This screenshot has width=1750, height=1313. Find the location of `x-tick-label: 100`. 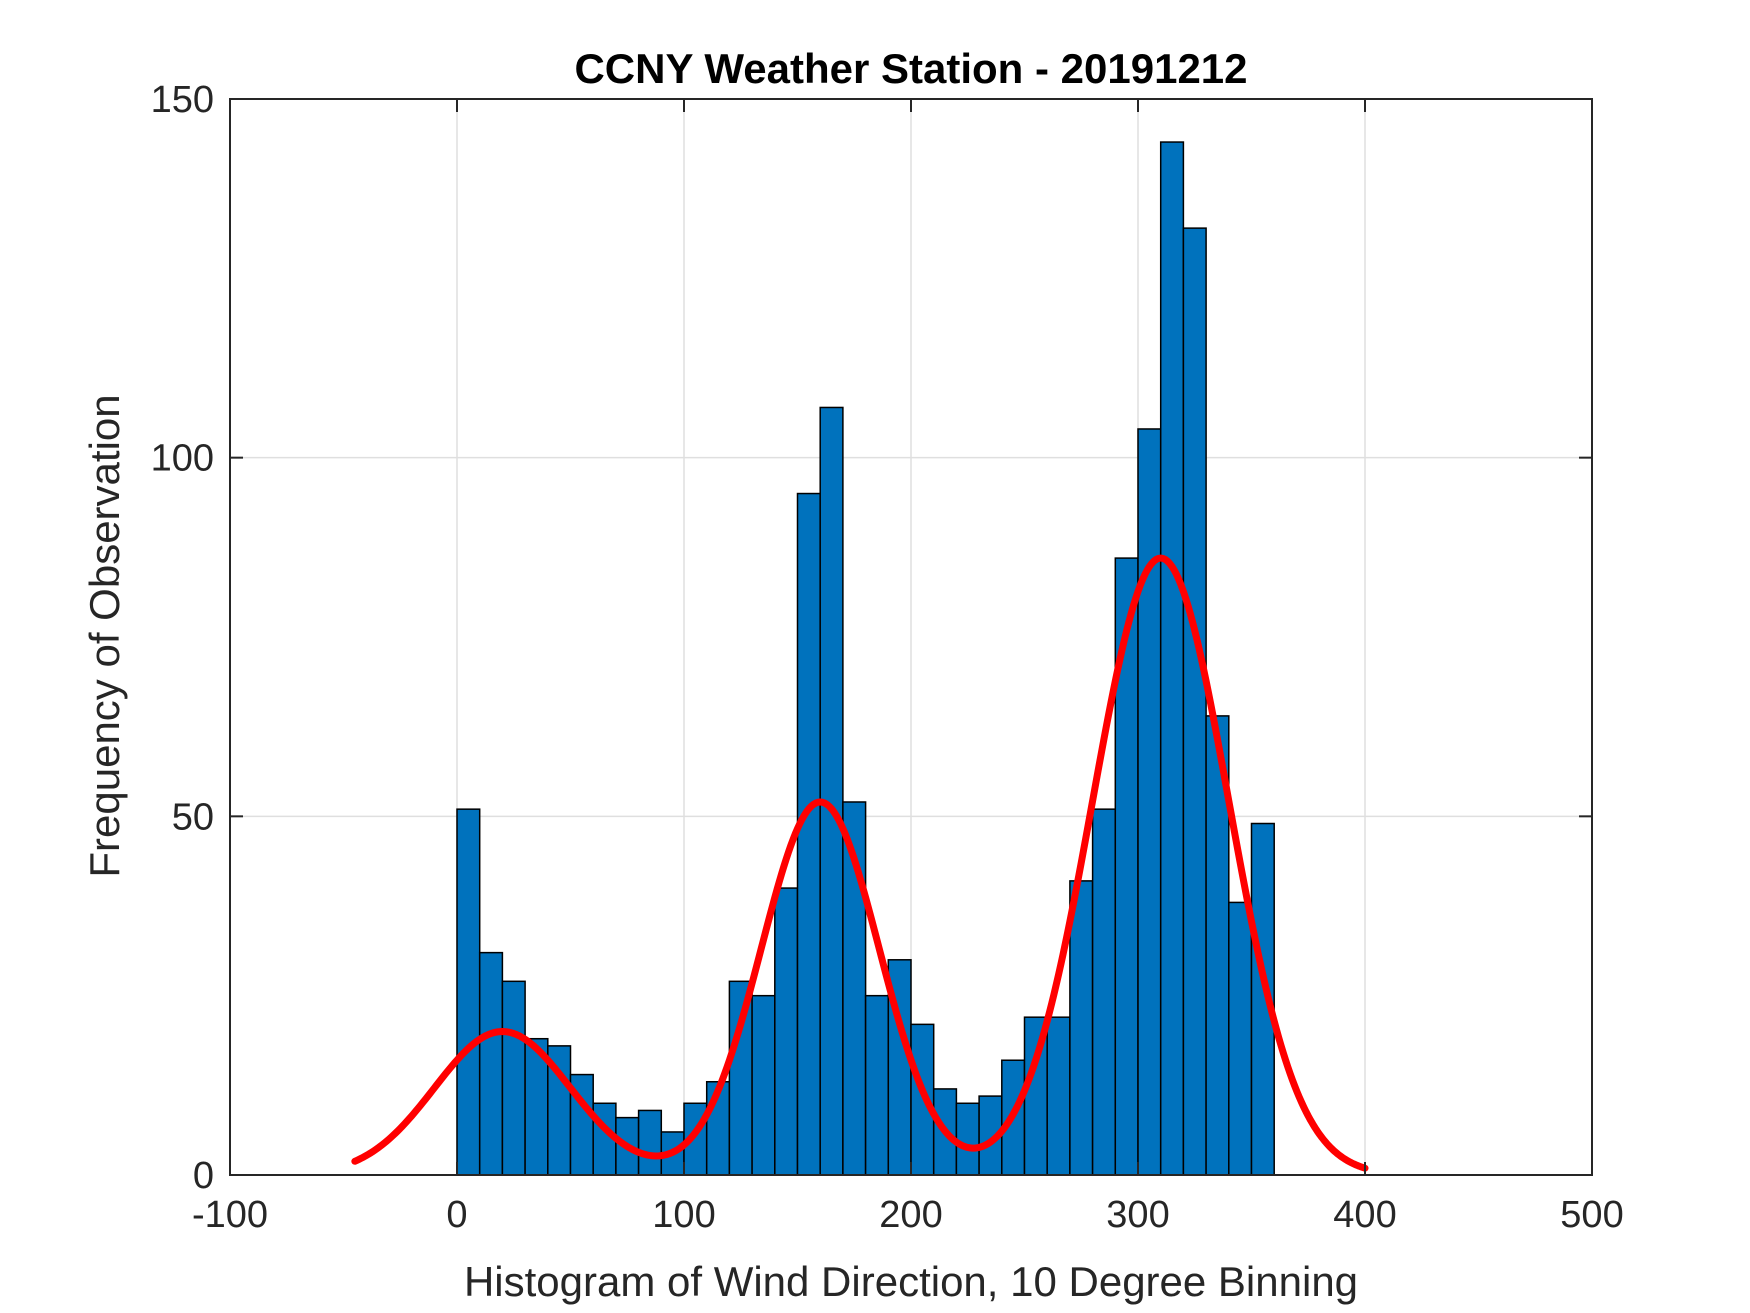

x-tick-label: 100 is located at coordinates (683, 1215).